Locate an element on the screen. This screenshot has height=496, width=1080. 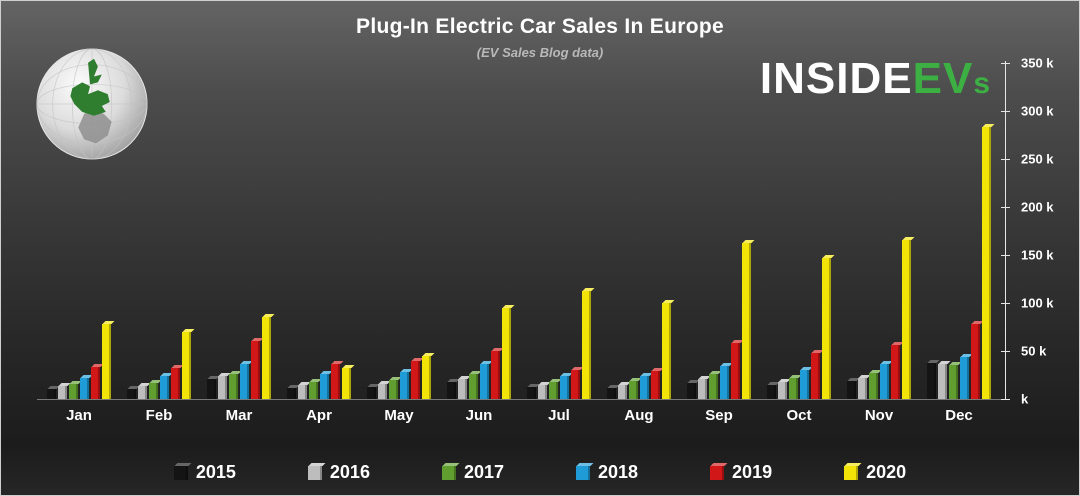
bar-2016-jul is located at coordinates (542, 391).